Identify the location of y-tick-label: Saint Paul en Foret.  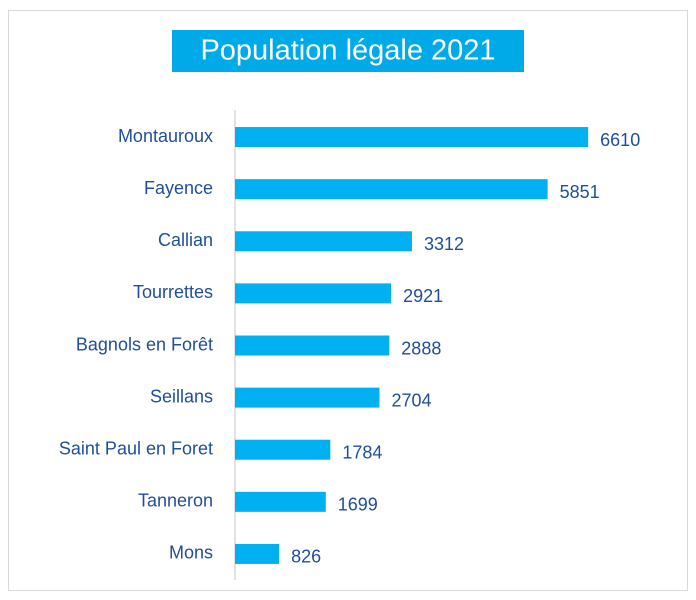
(136, 448).